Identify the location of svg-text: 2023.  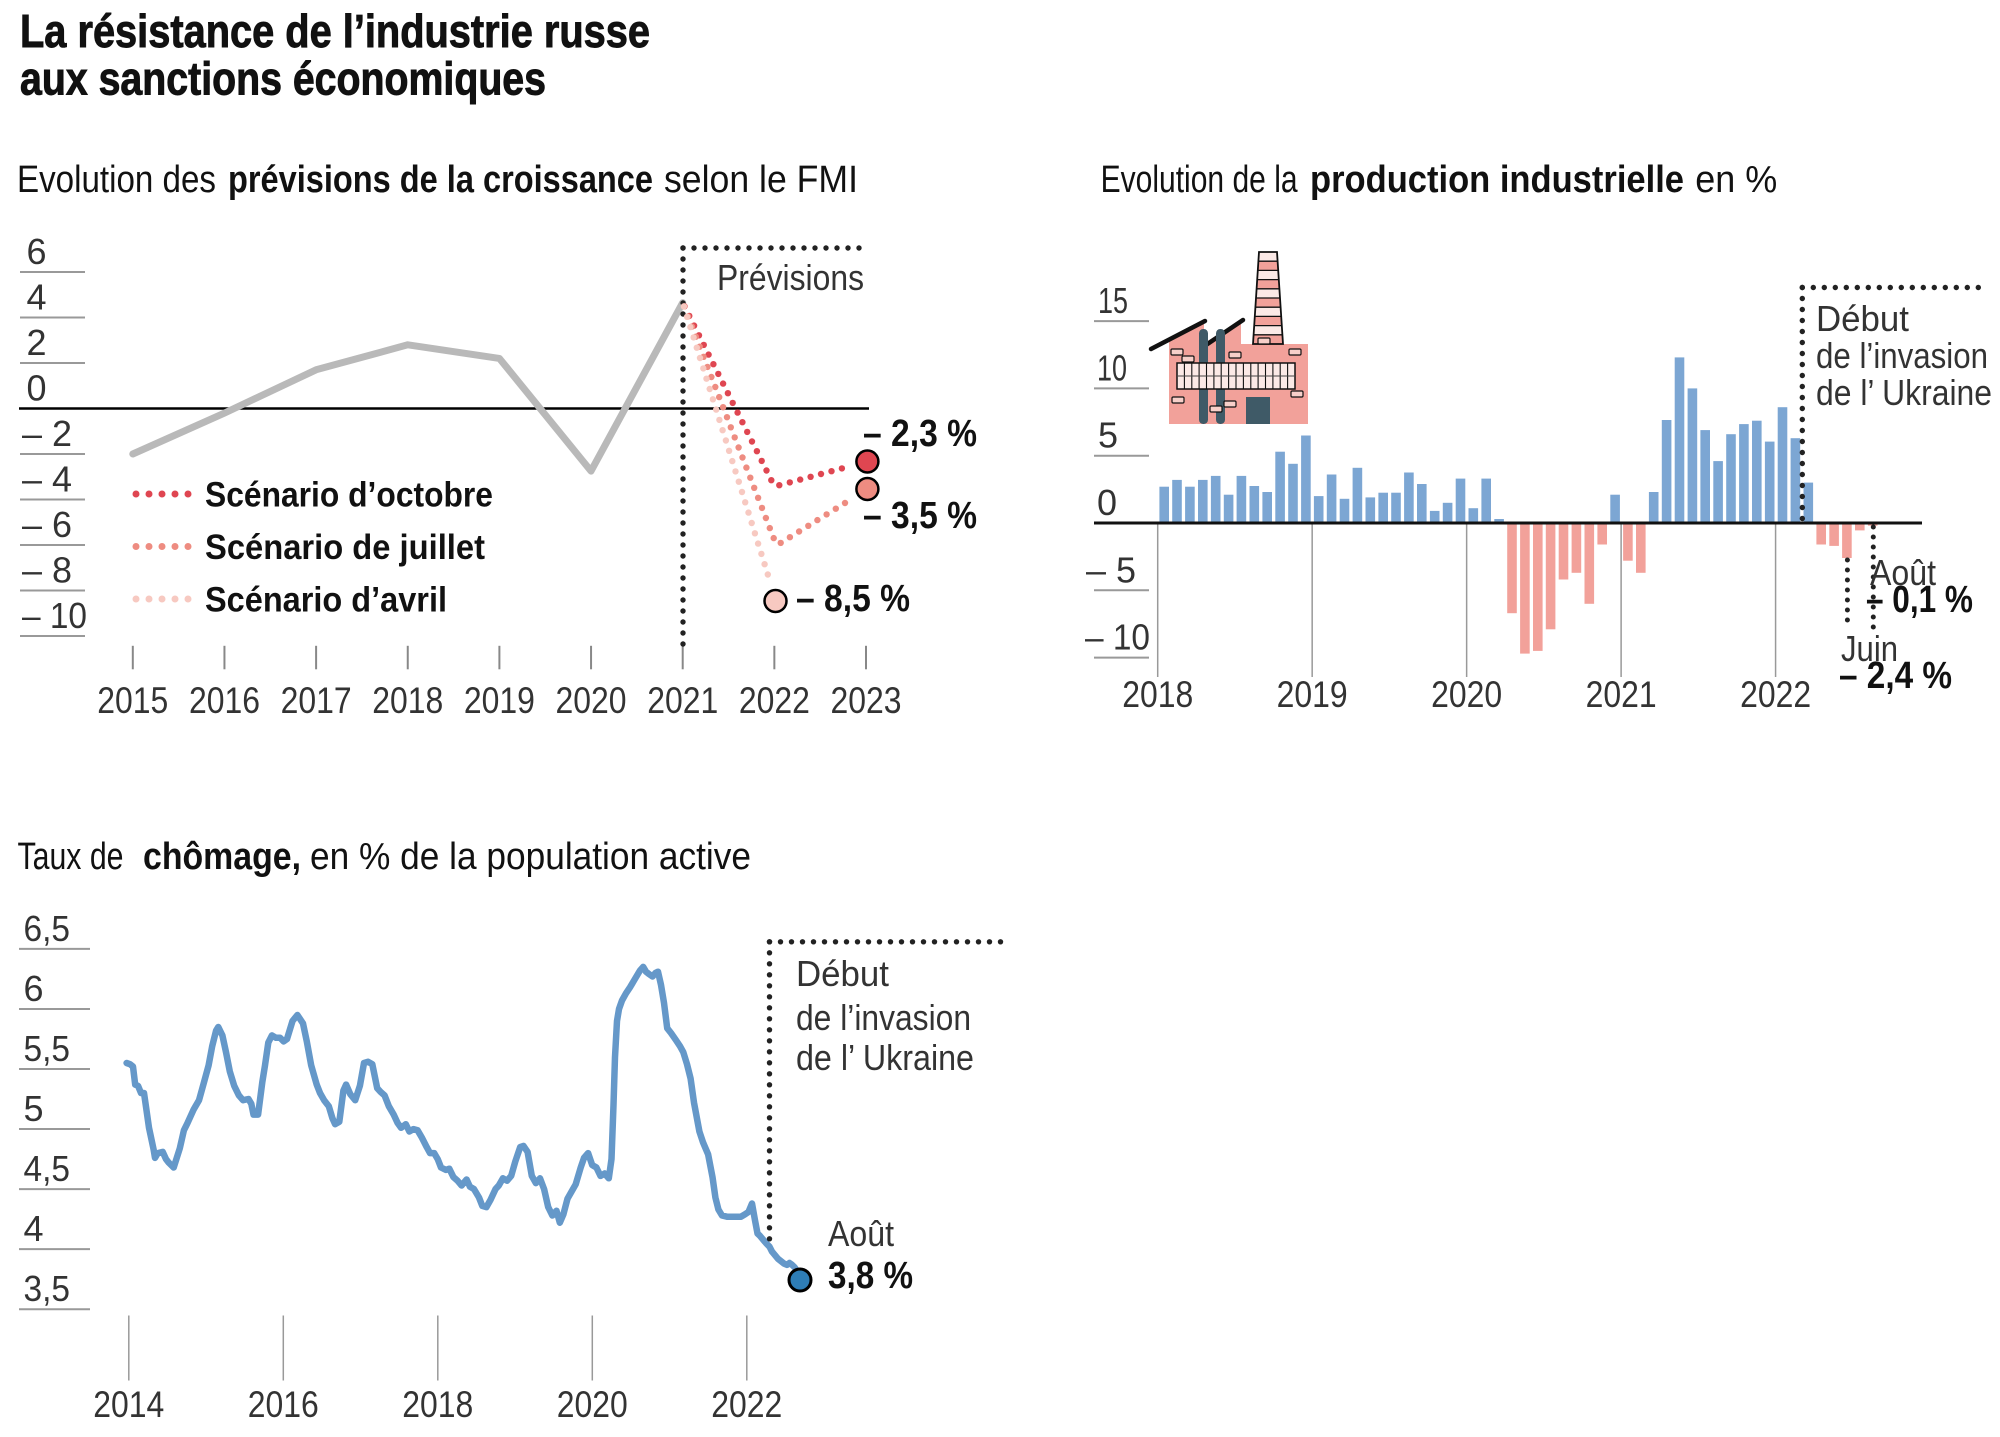
(866, 700).